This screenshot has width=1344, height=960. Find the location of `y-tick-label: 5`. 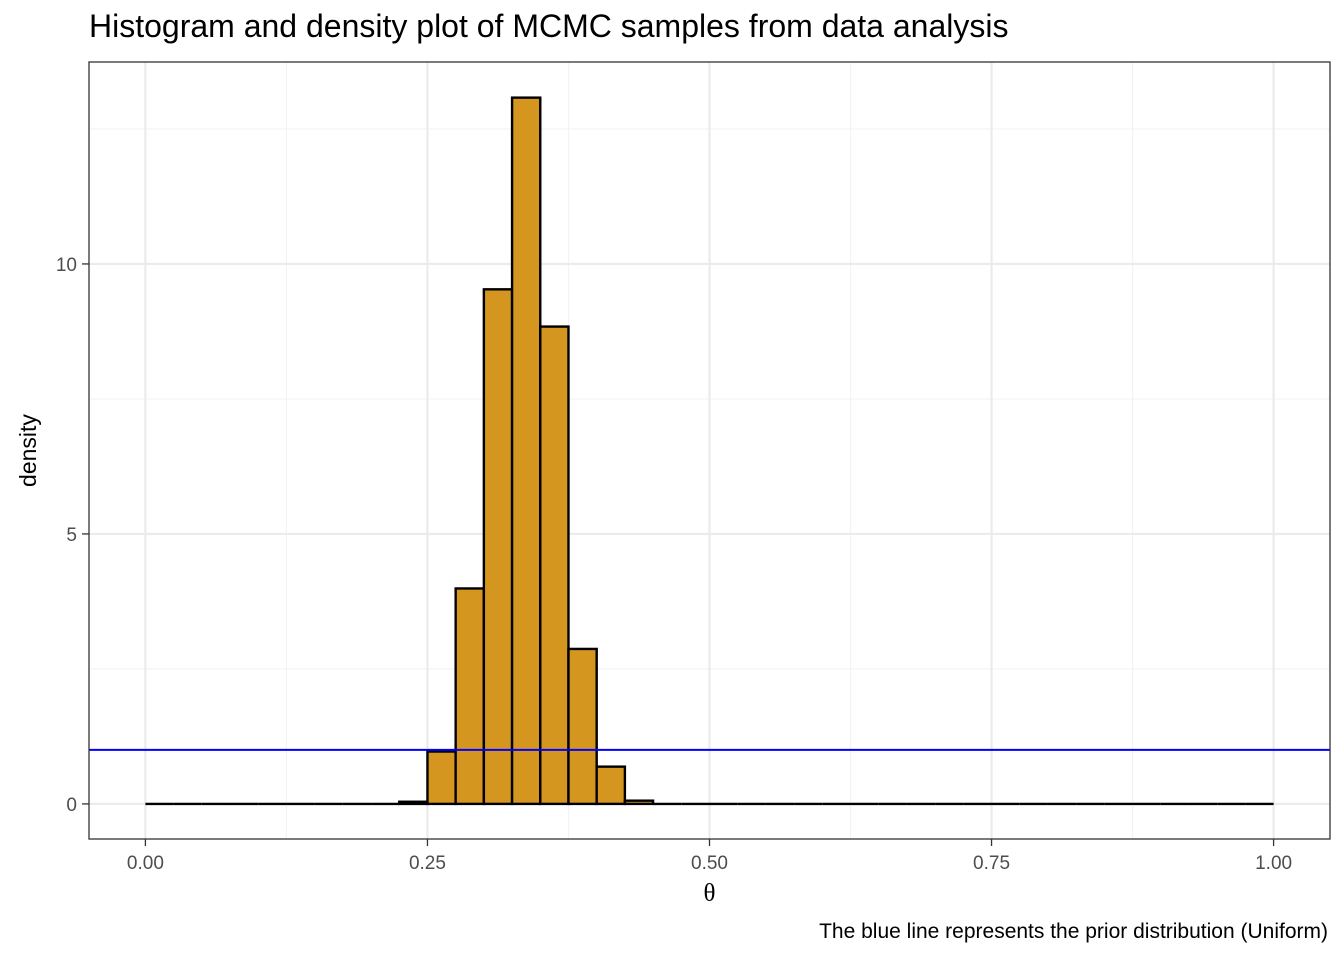

y-tick-label: 5 is located at coordinates (71, 535).